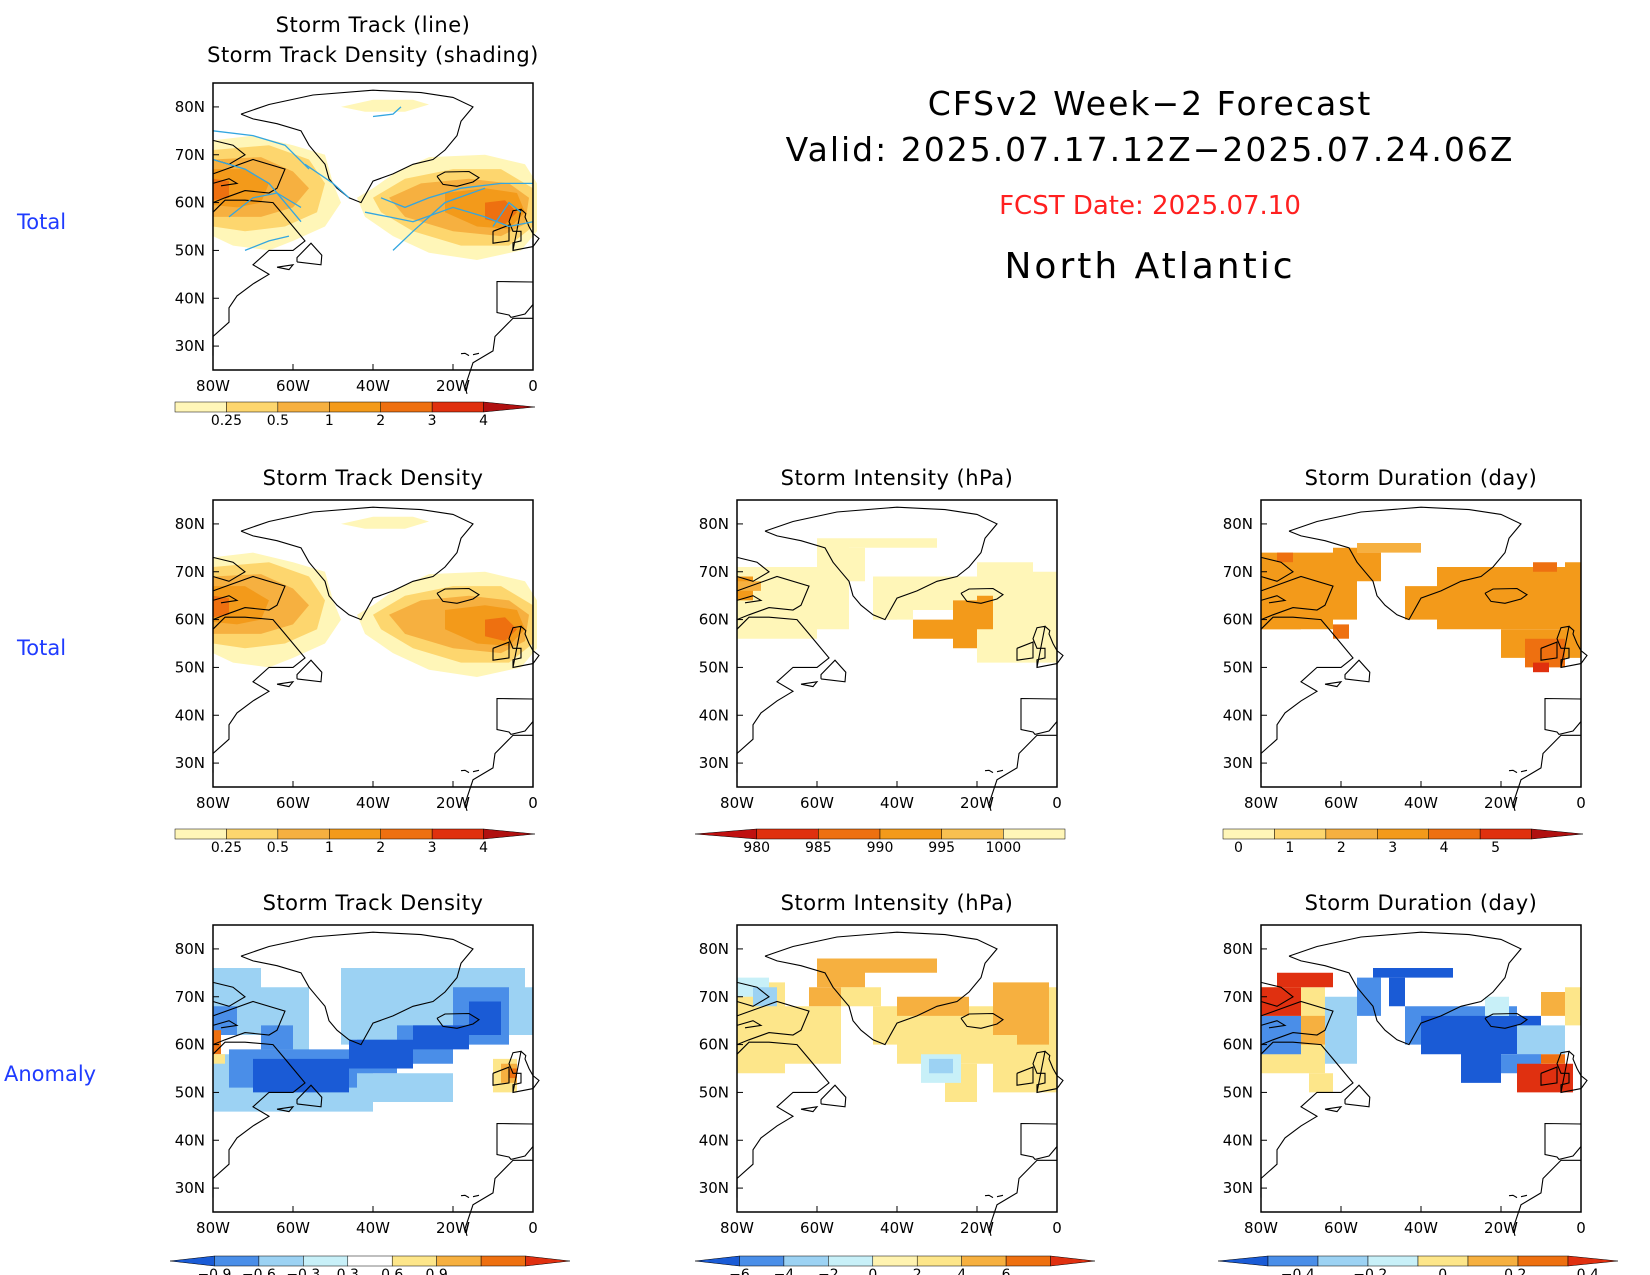  What do you see at coordinates (1501, 1228) in the screenshot?
I see `lon-tick-label: 20W` at bounding box center [1501, 1228].